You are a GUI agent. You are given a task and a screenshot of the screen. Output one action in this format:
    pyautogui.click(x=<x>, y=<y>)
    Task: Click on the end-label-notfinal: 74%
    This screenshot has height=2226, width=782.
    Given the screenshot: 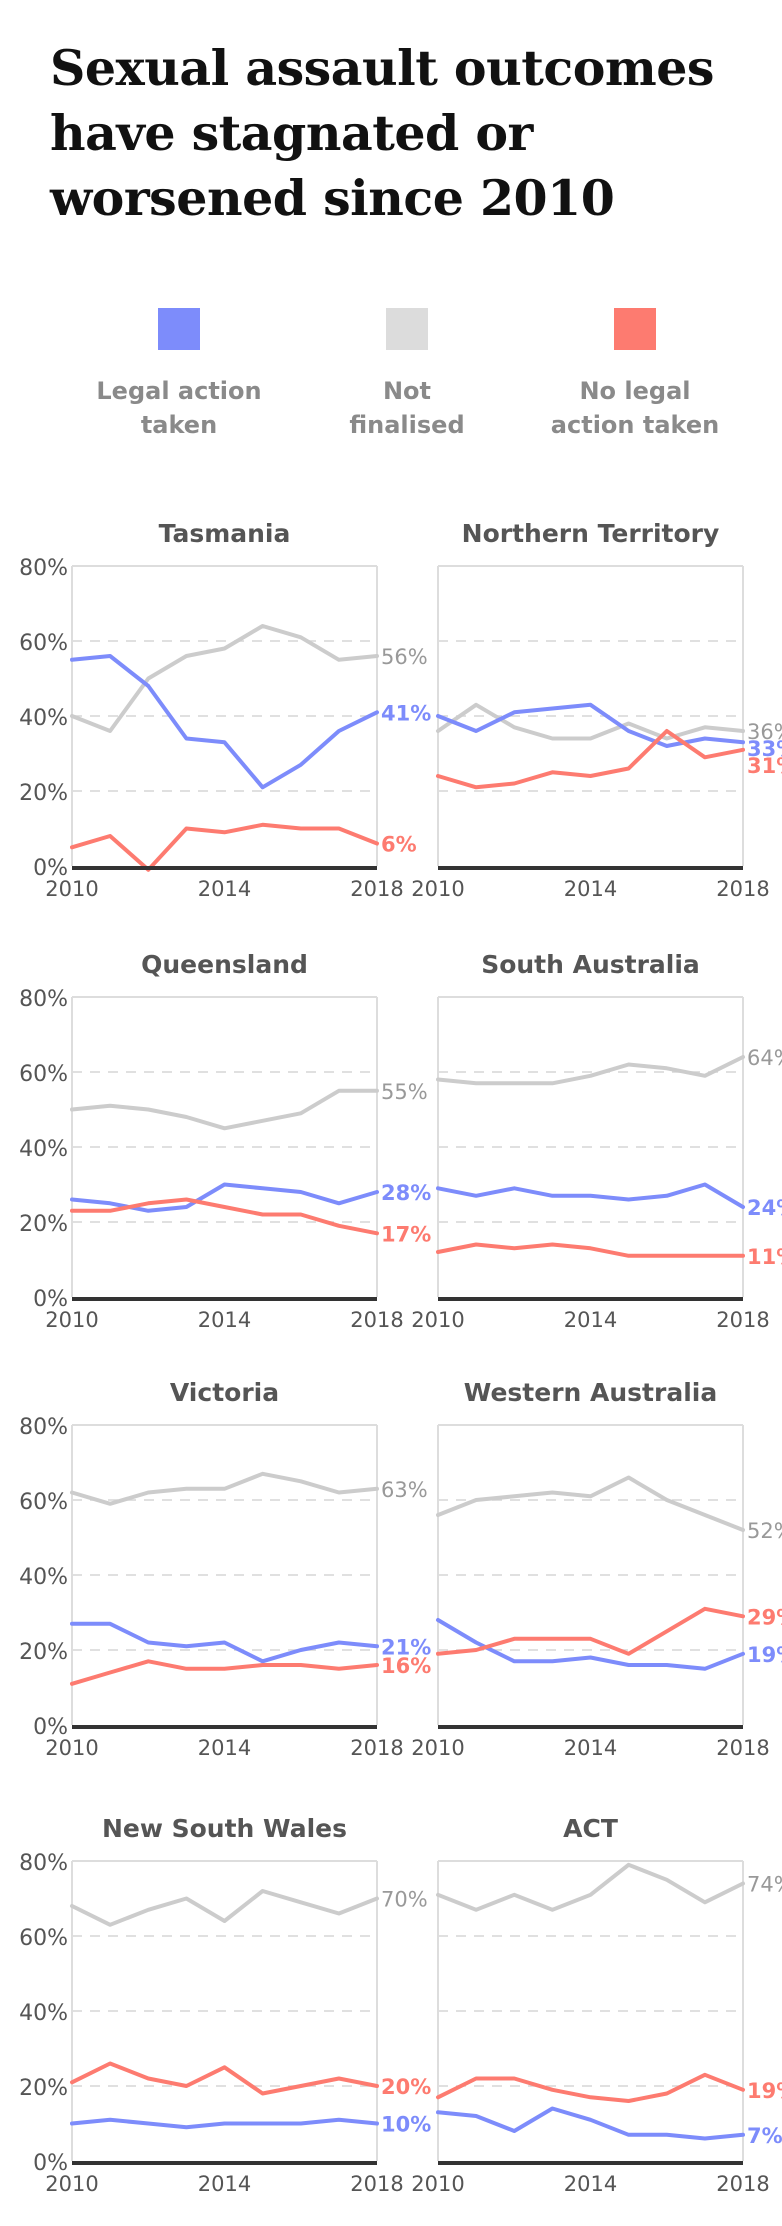 What is the action you would take?
    pyautogui.click(x=764, y=1885)
    